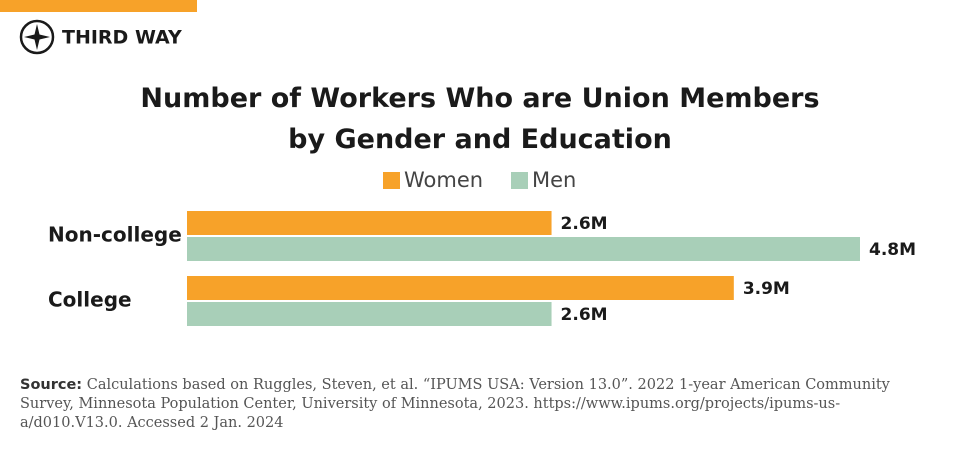  What do you see at coordinates (892, 250) in the screenshot?
I see `value-label: 4.8M` at bounding box center [892, 250].